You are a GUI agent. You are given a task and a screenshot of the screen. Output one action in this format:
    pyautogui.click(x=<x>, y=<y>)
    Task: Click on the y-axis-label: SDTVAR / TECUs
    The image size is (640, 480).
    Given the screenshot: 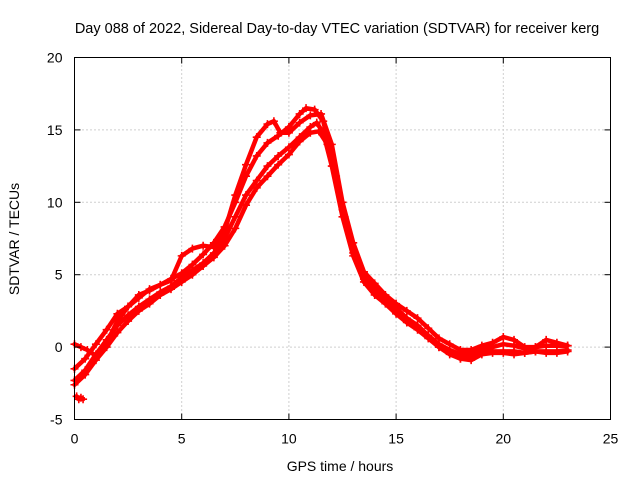 What is the action you would take?
    pyautogui.click(x=14, y=239)
    